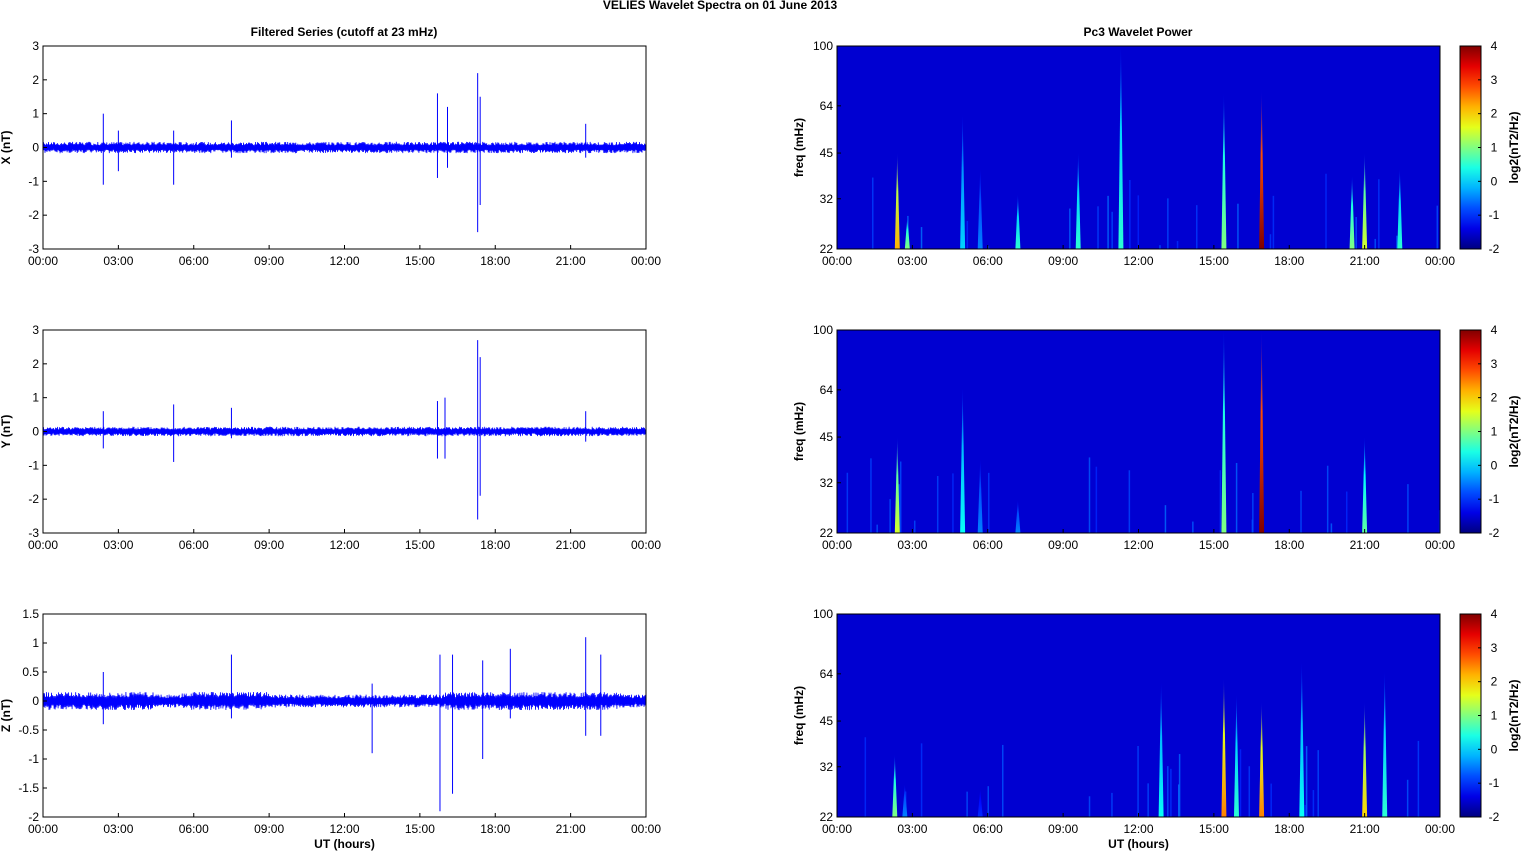  Describe the element at coordinates (30, 672) in the screenshot. I see `z-series-ytick-label: 0.5` at that location.